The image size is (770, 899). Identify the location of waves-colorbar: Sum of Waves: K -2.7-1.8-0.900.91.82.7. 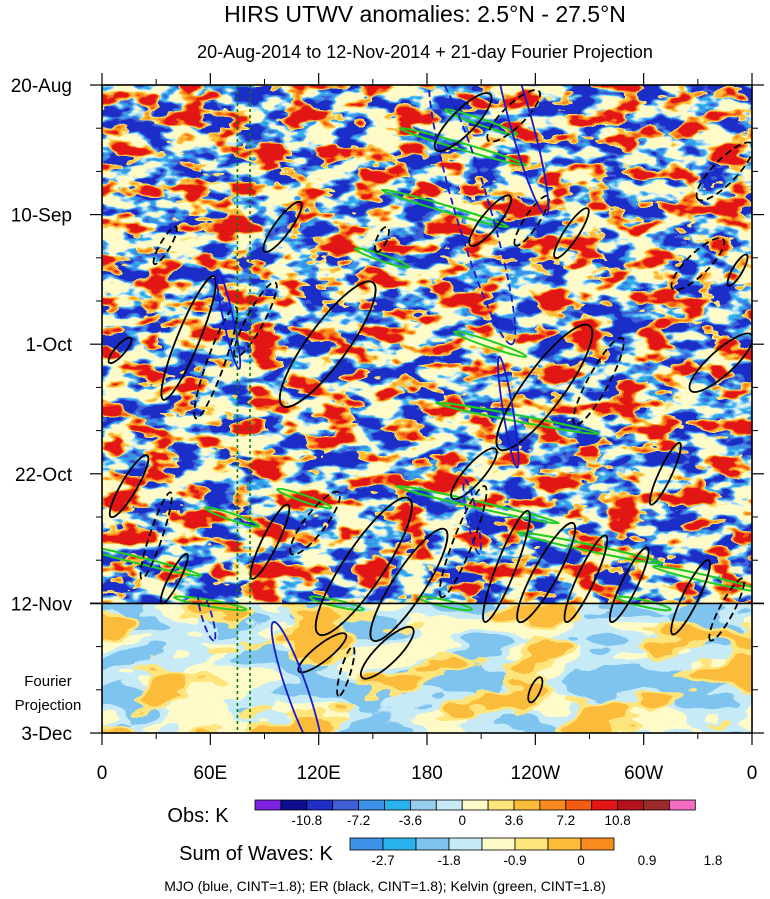
(474, 852).